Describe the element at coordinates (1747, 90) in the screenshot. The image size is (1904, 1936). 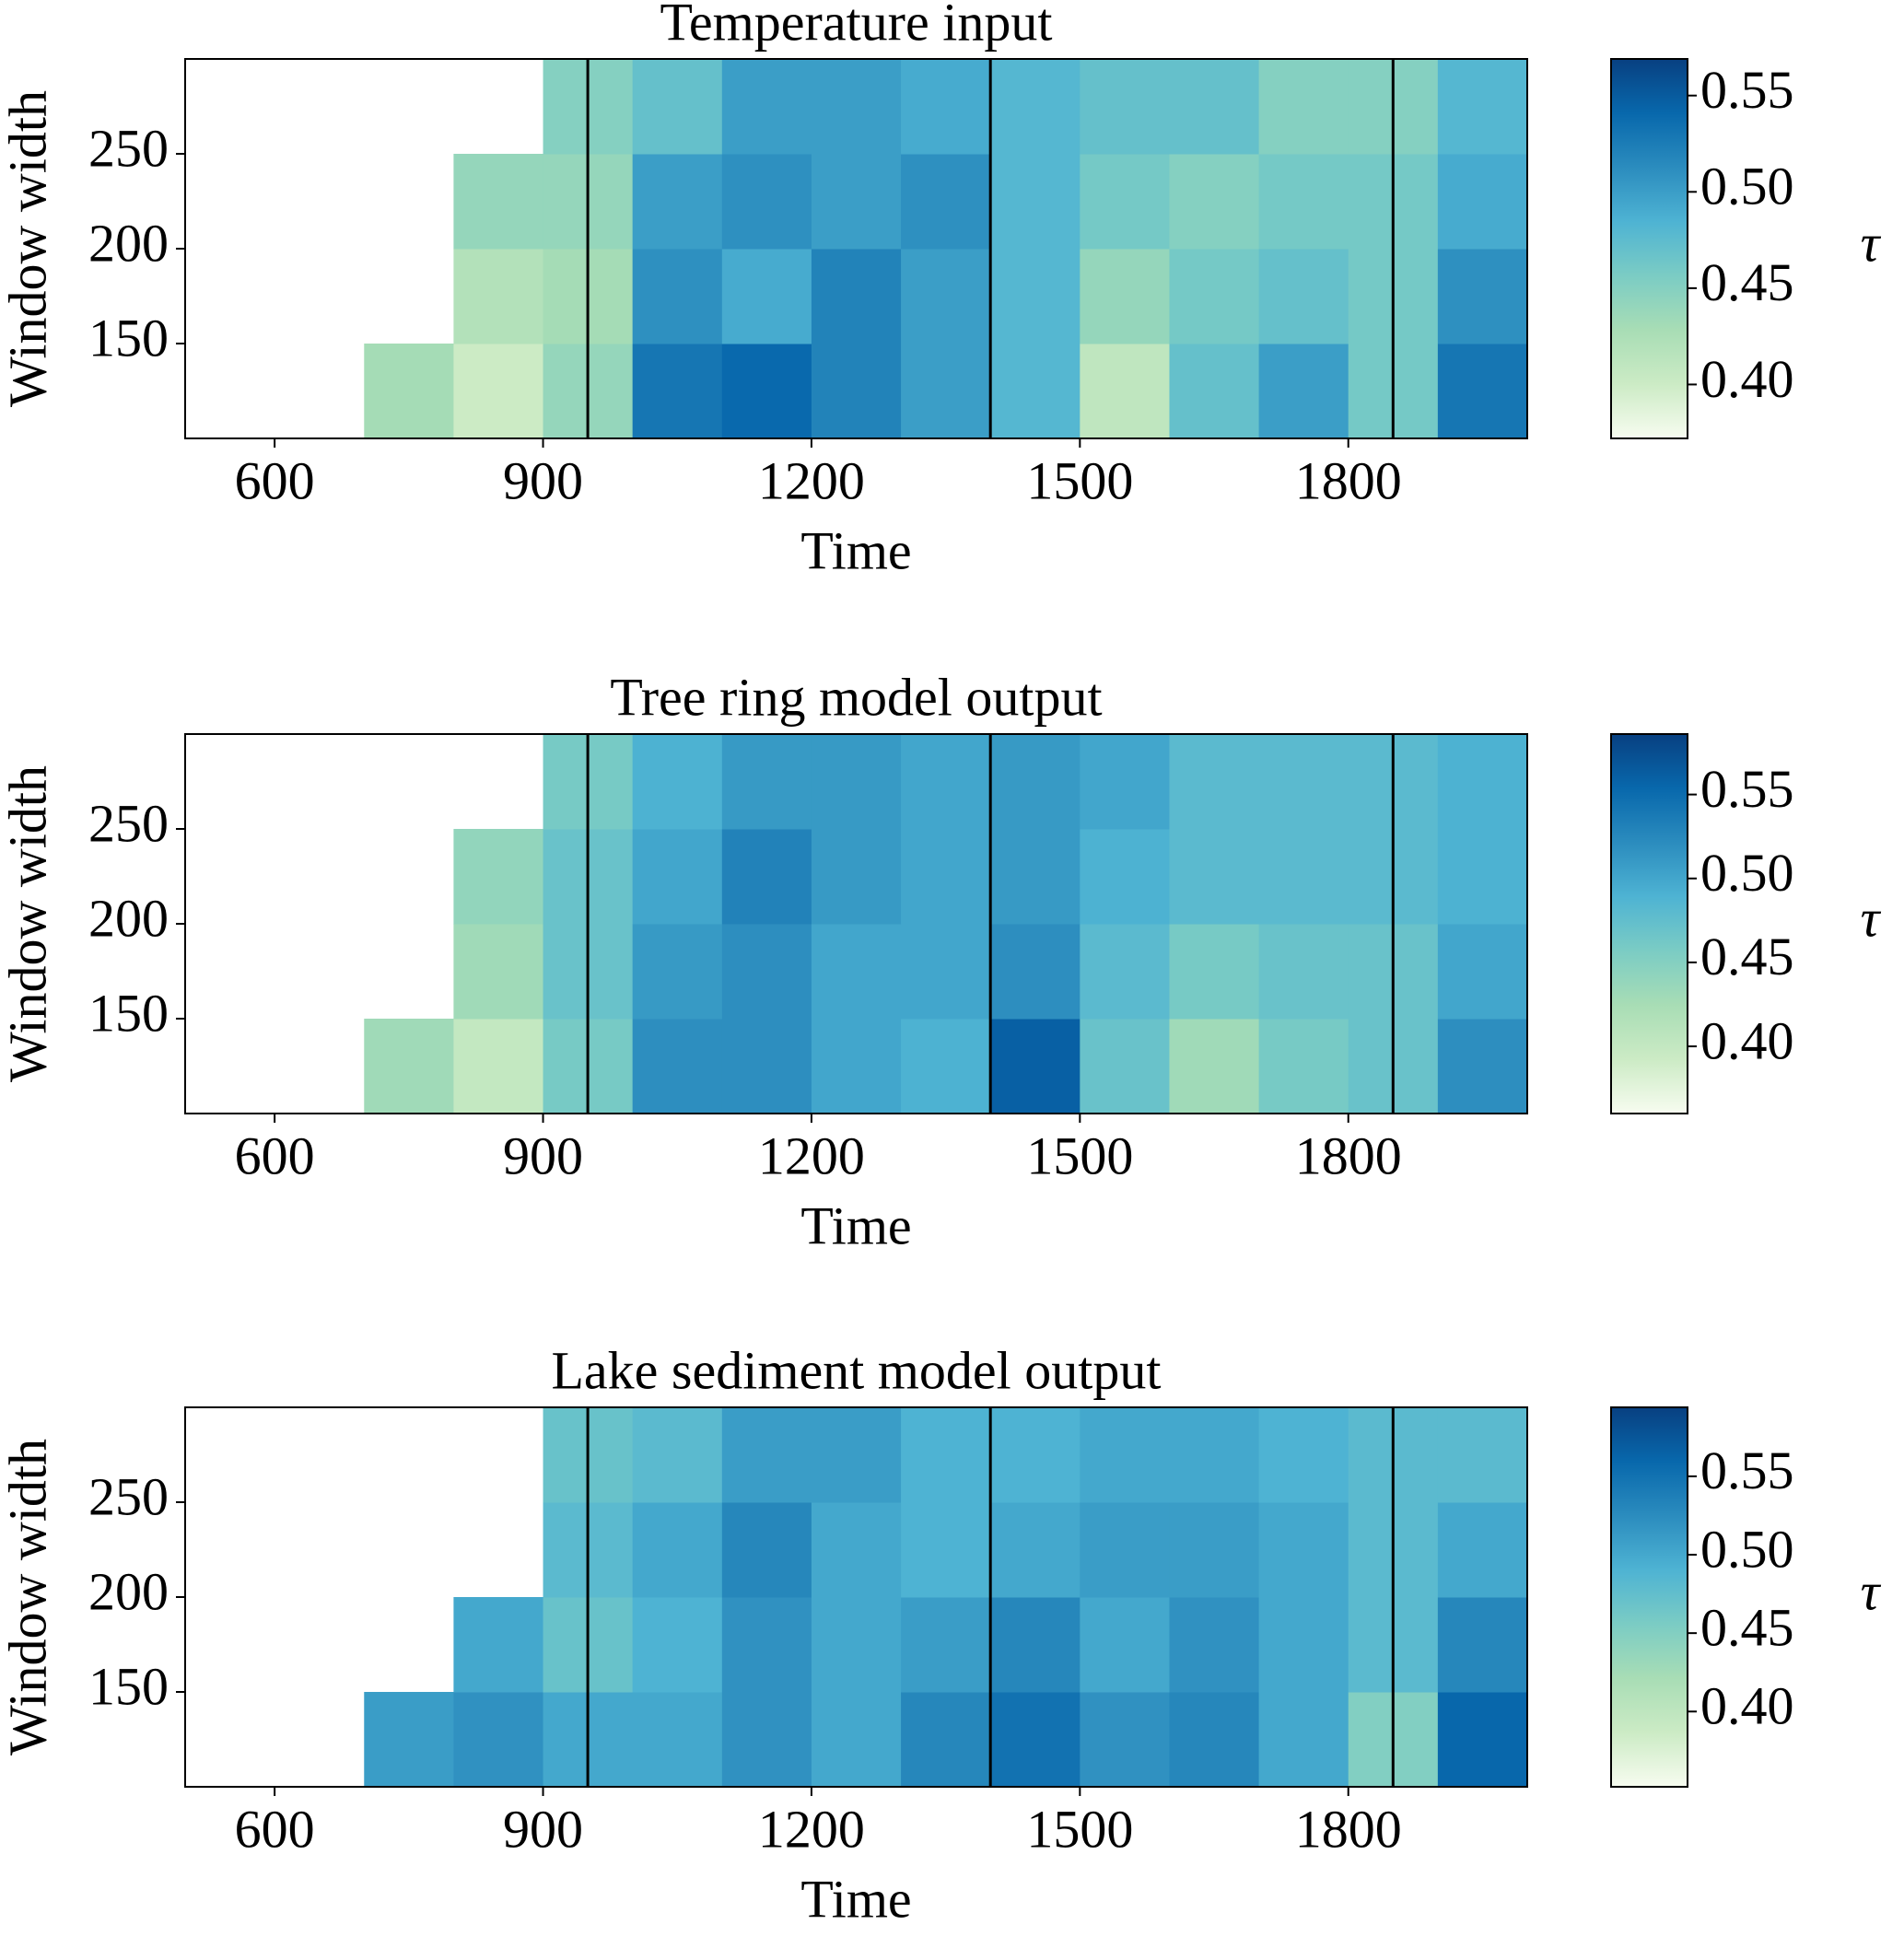
I see `colorbar-tick-label: 0.55` at that location.